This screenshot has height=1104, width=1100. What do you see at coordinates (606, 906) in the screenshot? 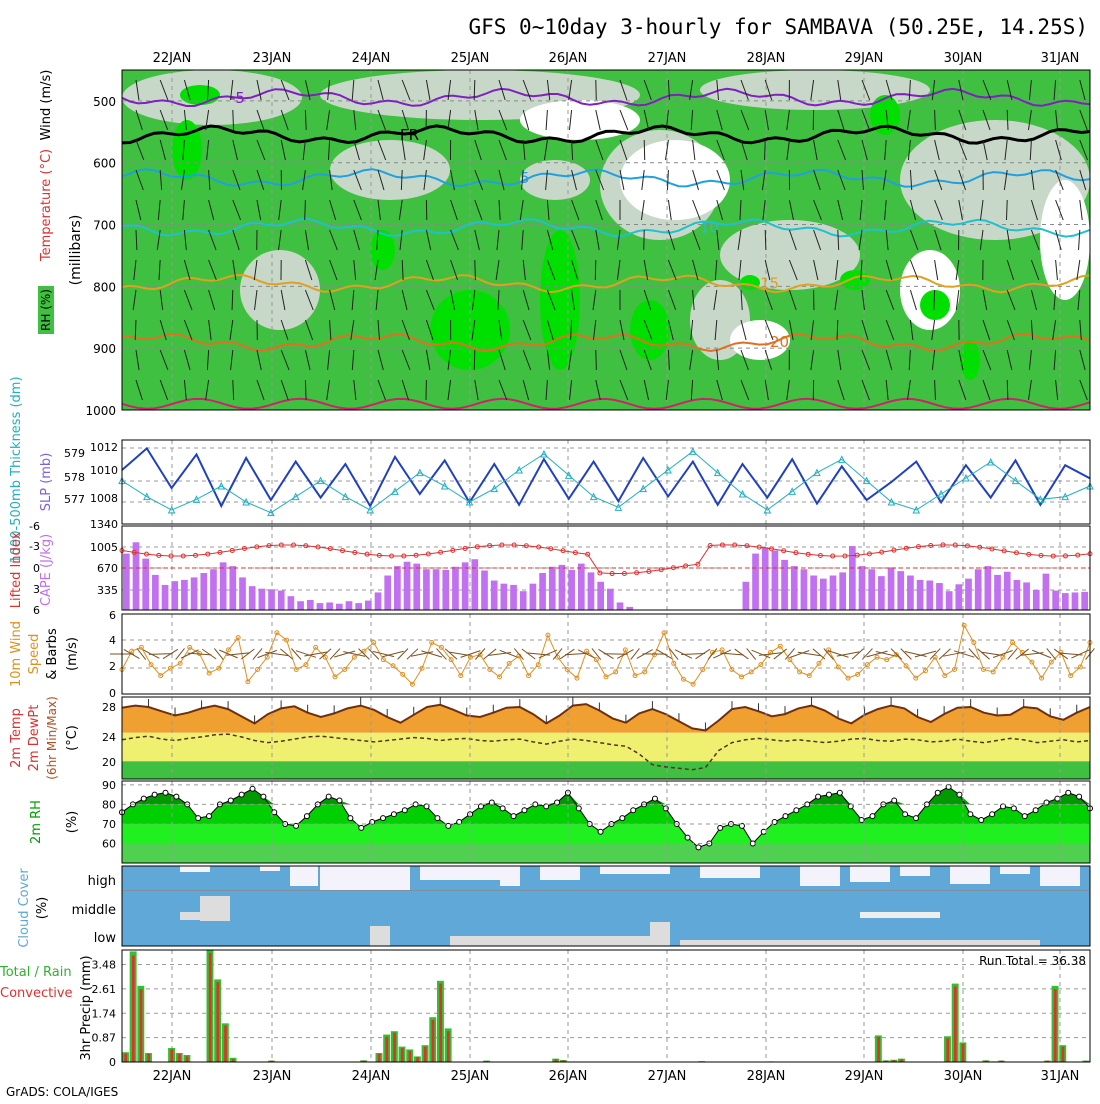
I see `cloud-background` at bounding box center [606, 906].